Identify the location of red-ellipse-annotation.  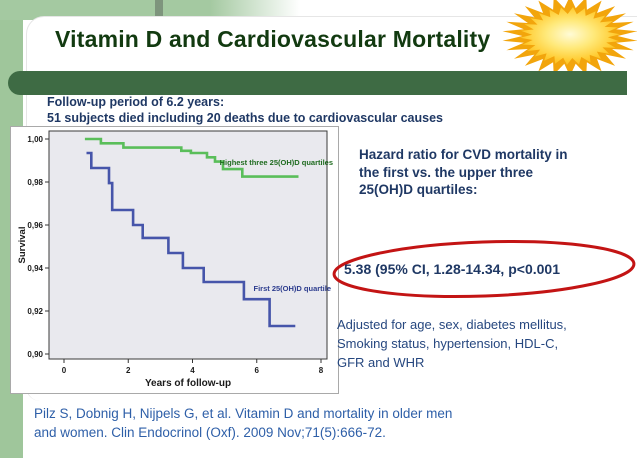
(484, 269).